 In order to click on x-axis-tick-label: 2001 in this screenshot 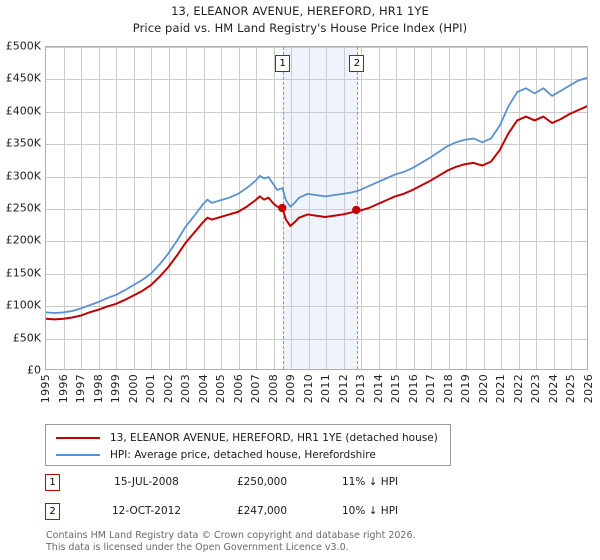, I will do `click(151, 389)`.